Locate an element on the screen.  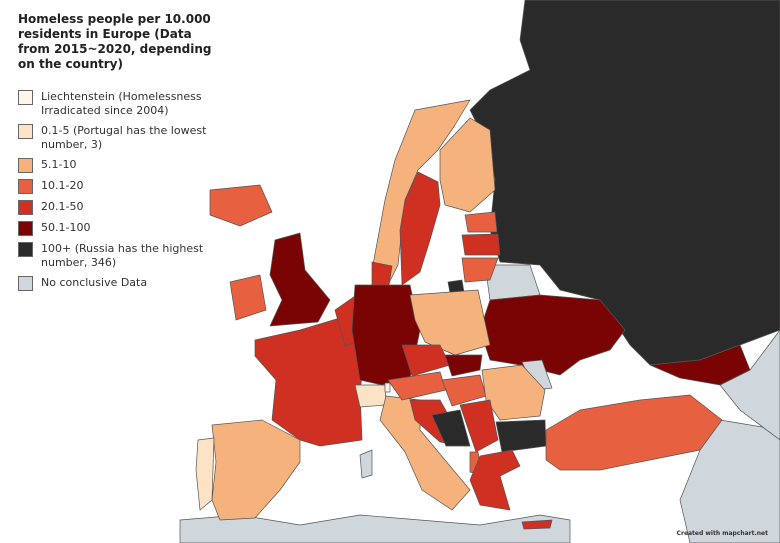
portugal is located at coordinates (205, 474).